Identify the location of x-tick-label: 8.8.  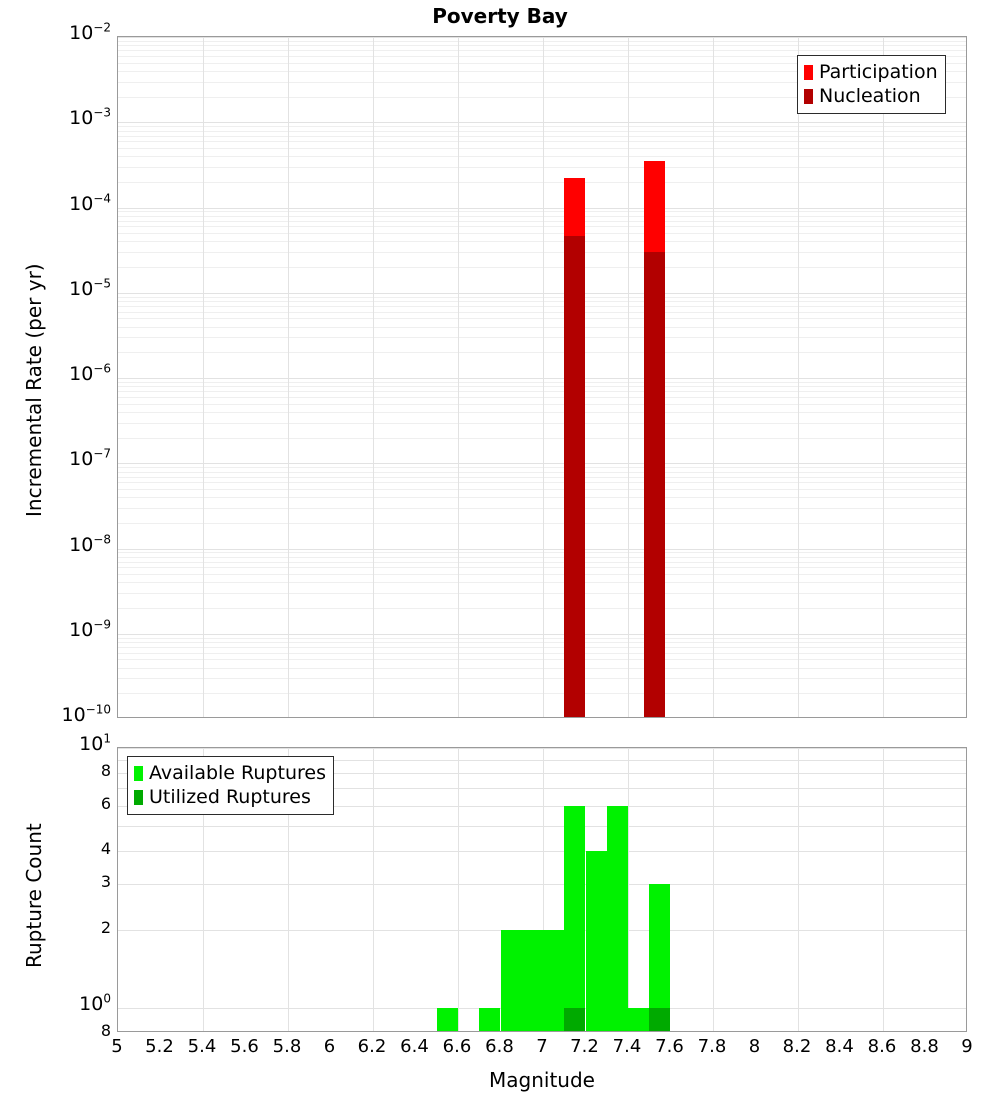
(924, 1046).